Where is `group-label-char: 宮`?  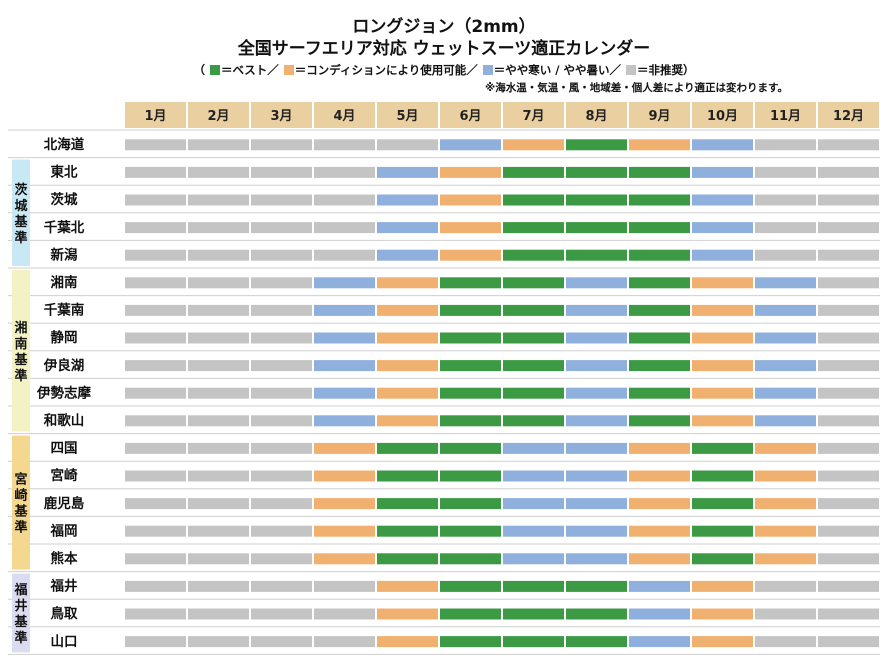 group-label-char: 宮 is located at coordinates (20, 480).